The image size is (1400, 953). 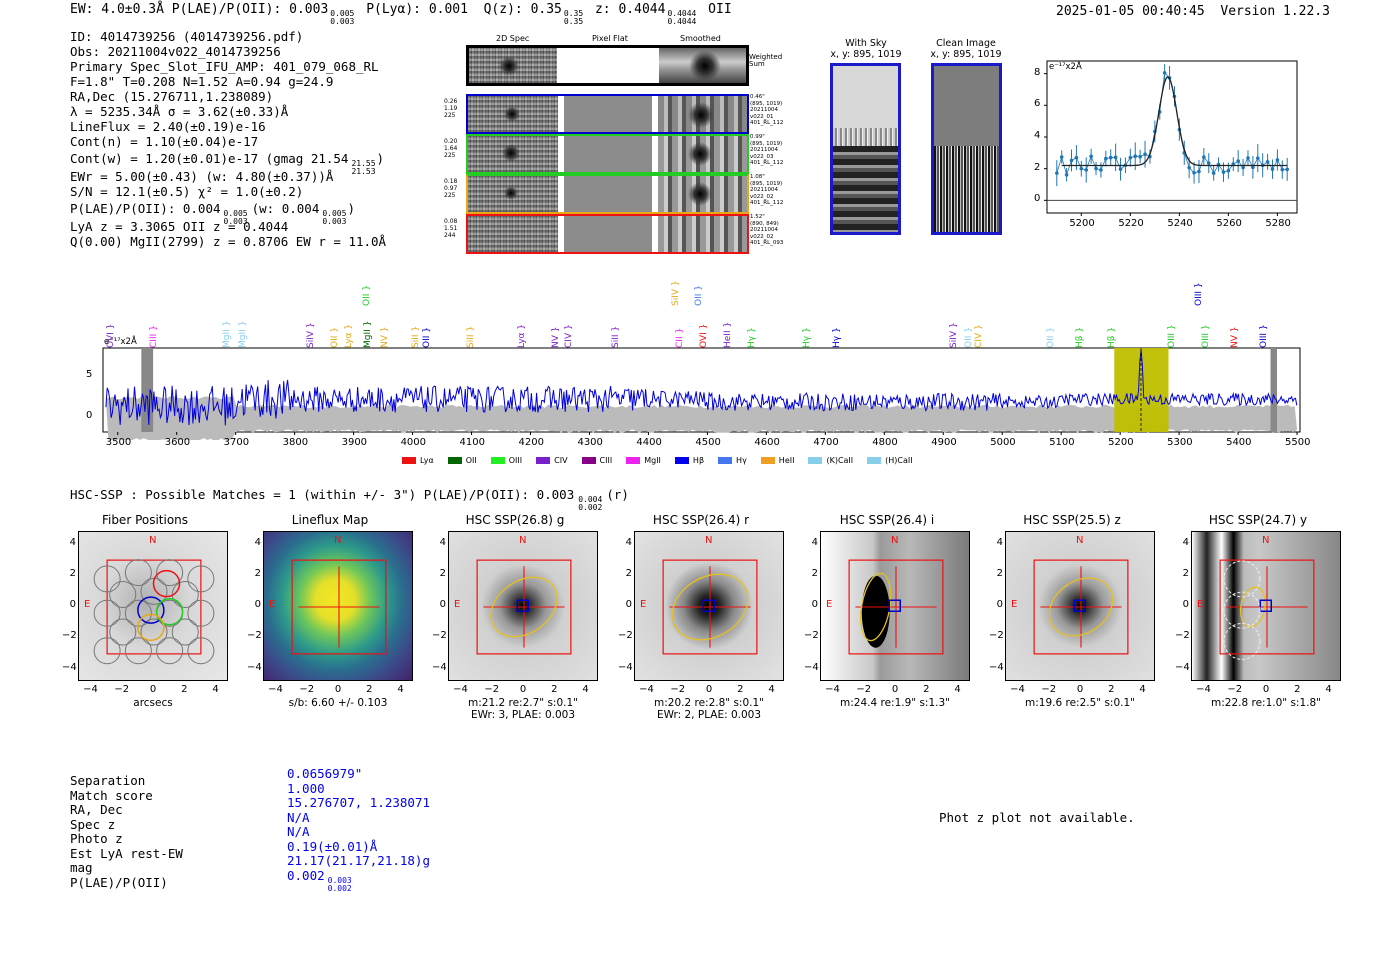 What do you see at coordinates (506, 460) in the screenshot?
I see `legend-item: OIII` at bounding box center [506, 460].